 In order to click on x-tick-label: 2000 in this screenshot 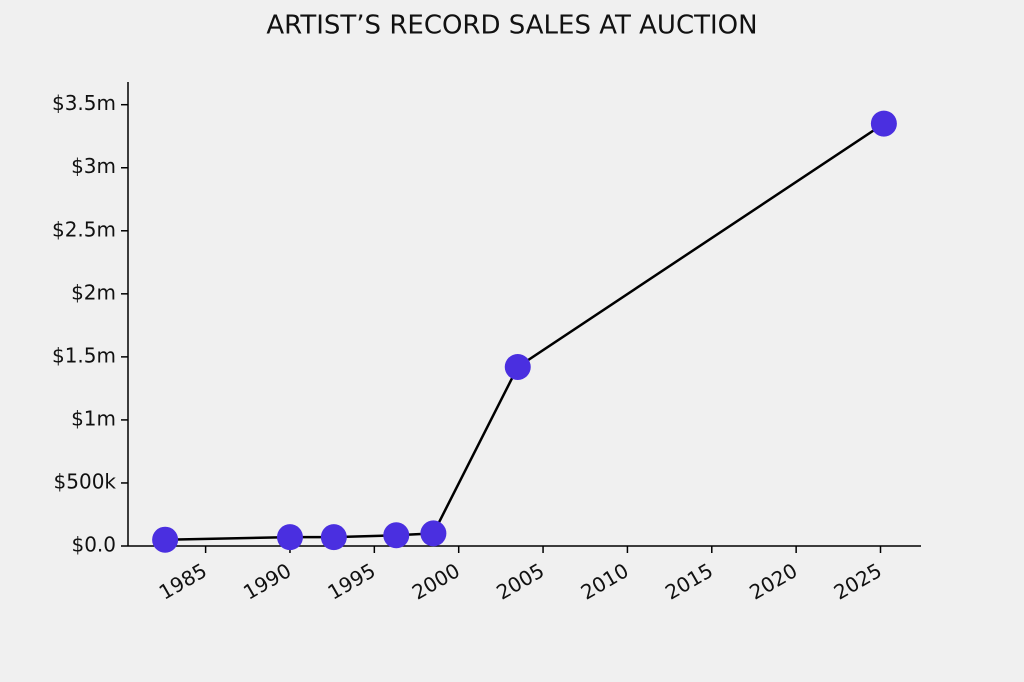, I will do `click(436, 581)`.